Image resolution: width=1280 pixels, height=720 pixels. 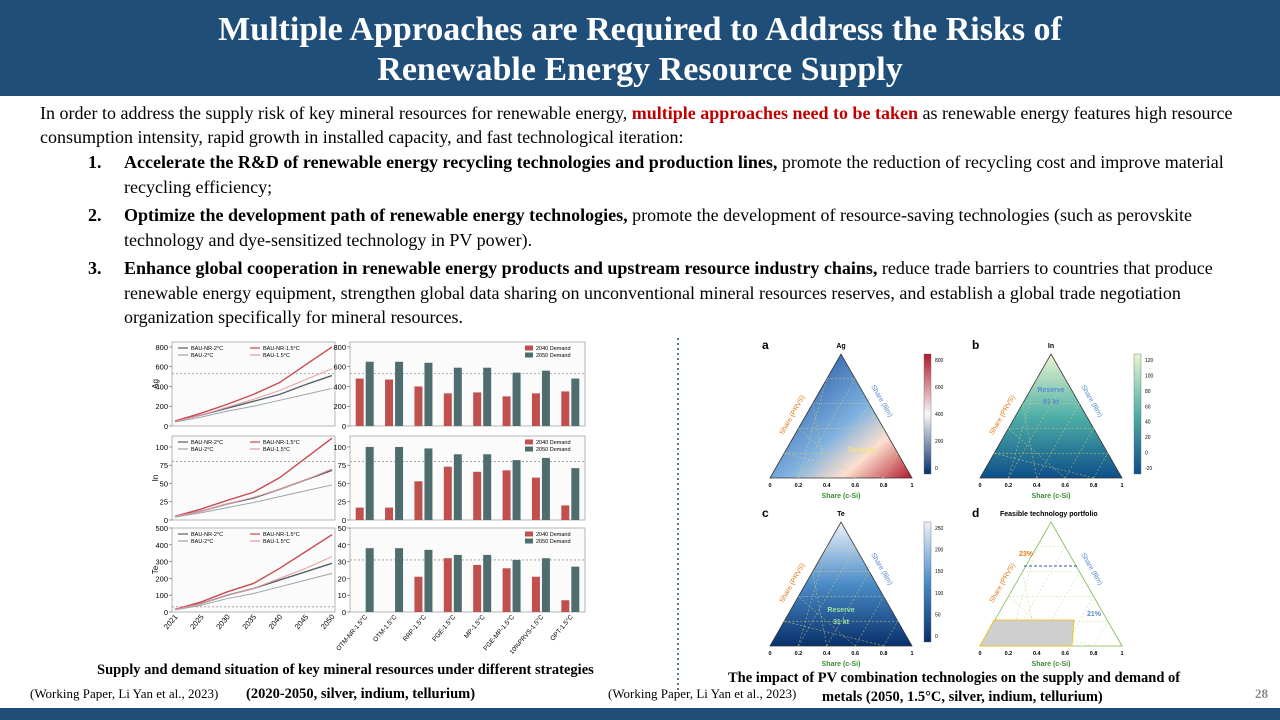 What do you see at coordinates (253, 405) in the screenshot?
I see `line-series` at bounding box center [253, 405].